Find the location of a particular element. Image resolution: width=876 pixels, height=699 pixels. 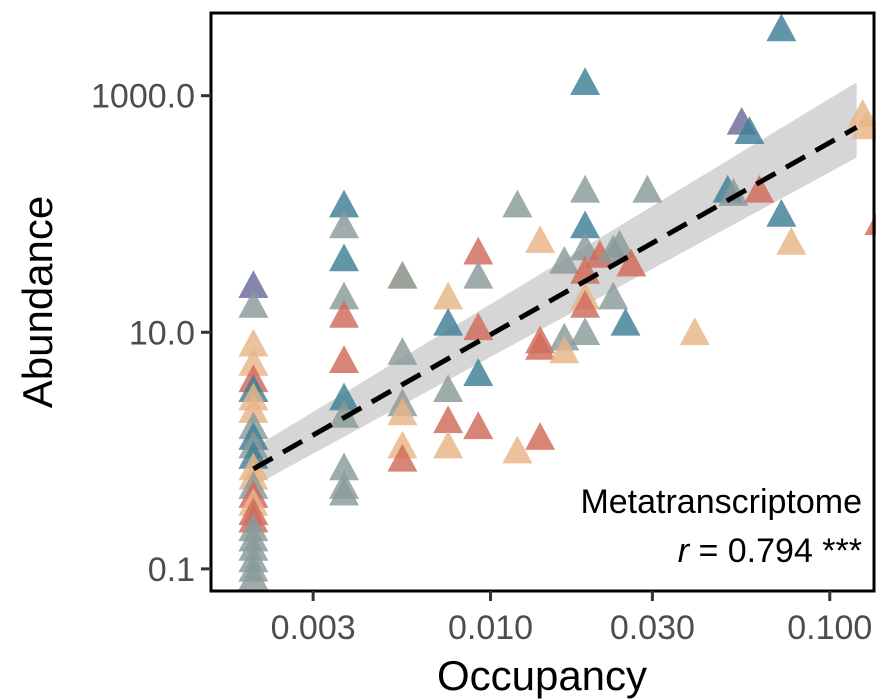

r-value: = 0.794 *** is located at coordinates (775, 551).